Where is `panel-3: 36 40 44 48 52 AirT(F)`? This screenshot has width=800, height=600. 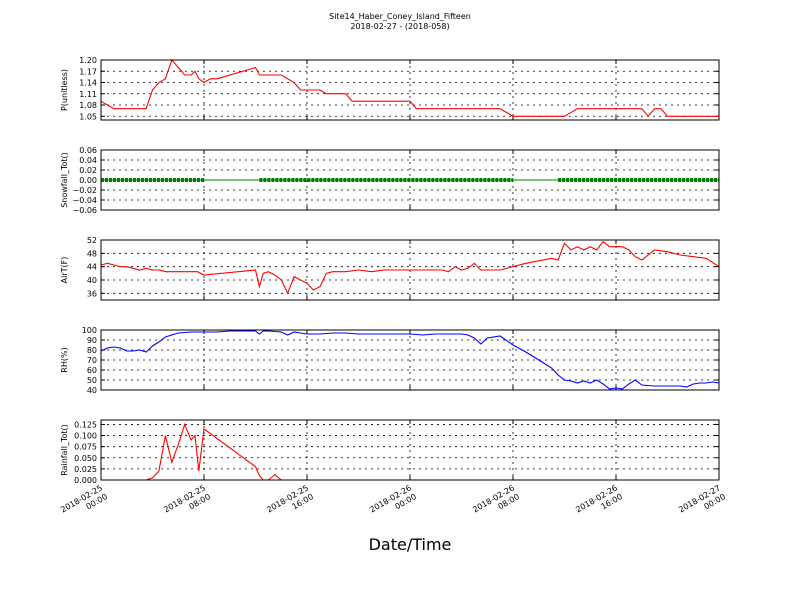 panel-3: 36 40 44 48 52 AirT(F) is located at coordinates (390, 268).